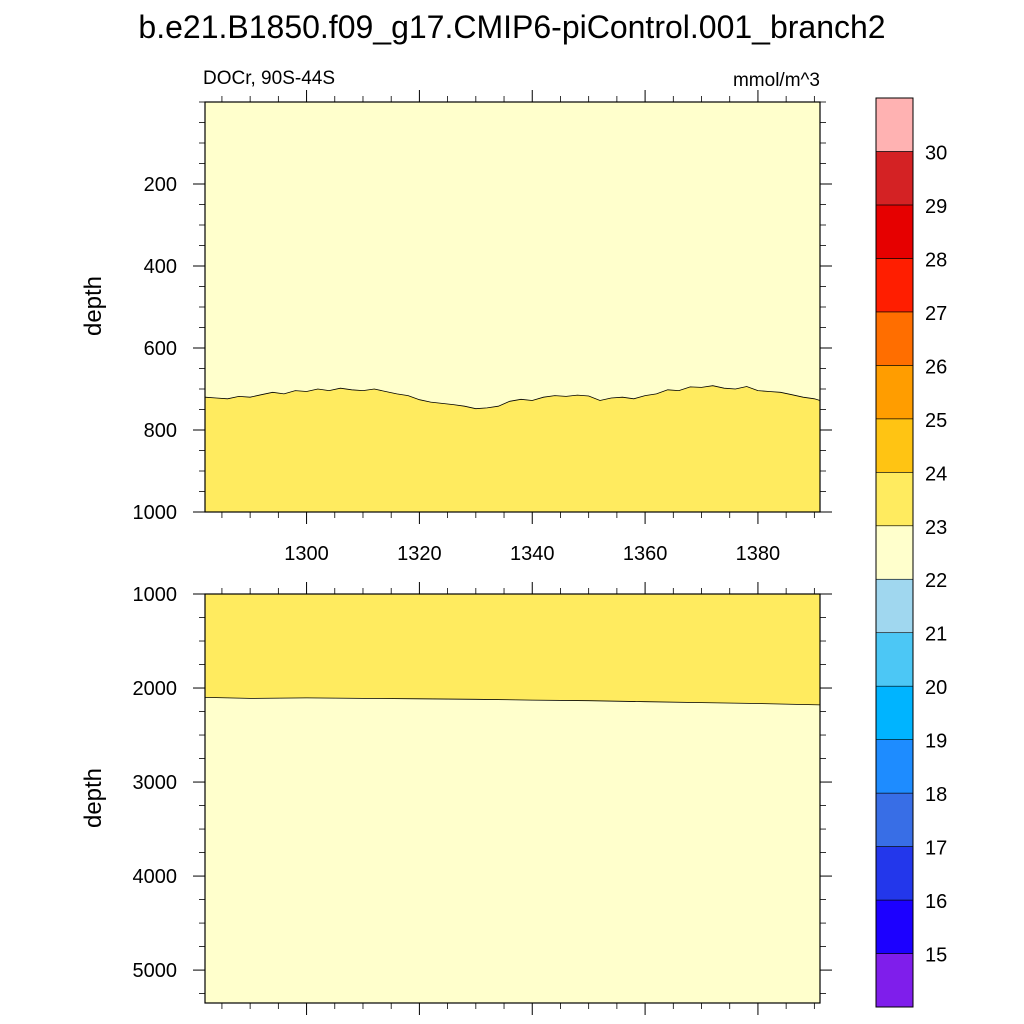 This screenshot has height=1024, width=1024. I want to click on colorbar-label: 19, so click(936, 742).